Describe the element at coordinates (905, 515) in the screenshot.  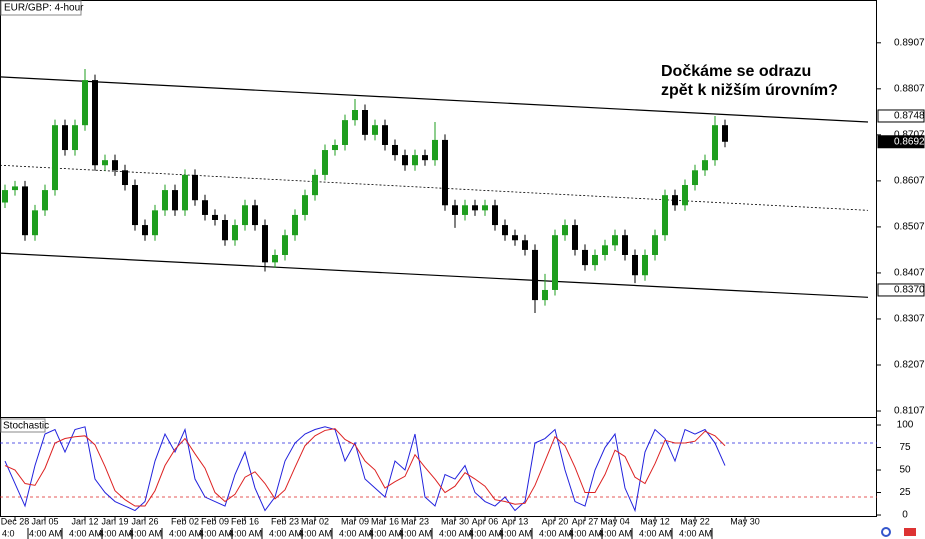
I see `y-tick-label: 0` at that location.